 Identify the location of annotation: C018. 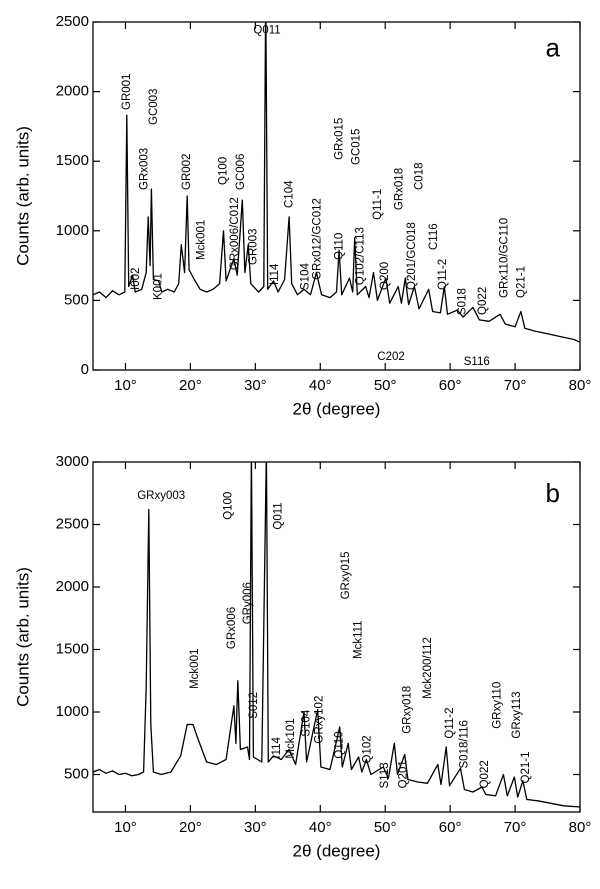
(420, 177).